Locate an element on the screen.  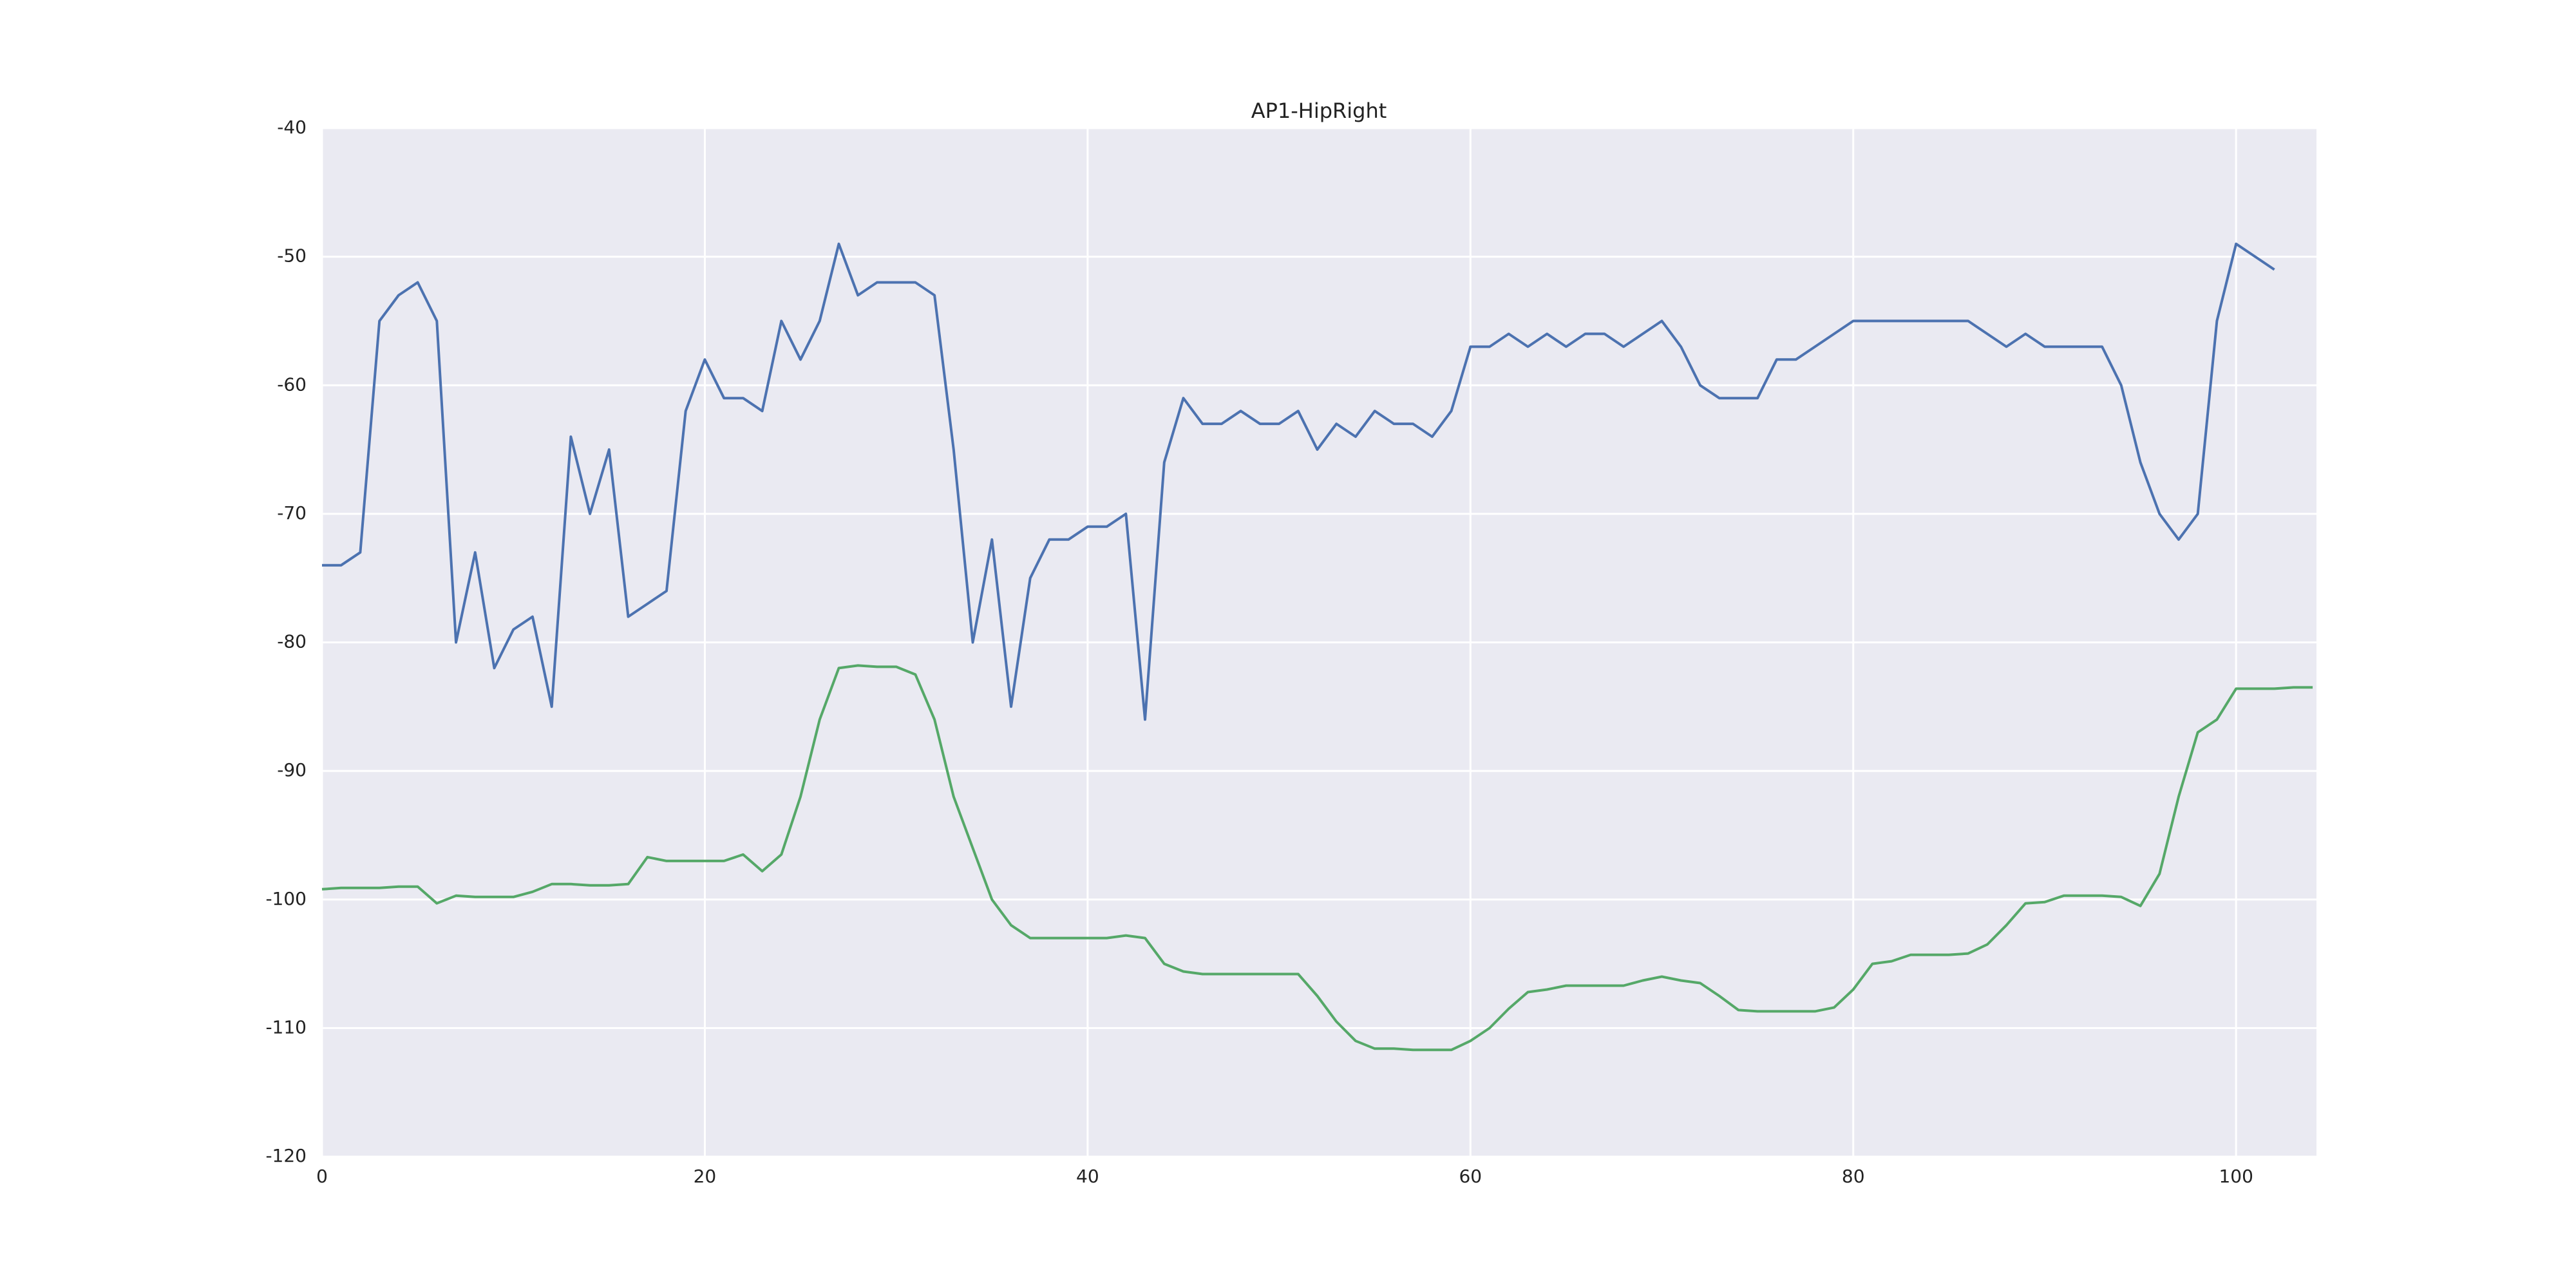
y-tick-label: -40 is located at coordinates (292, 128).